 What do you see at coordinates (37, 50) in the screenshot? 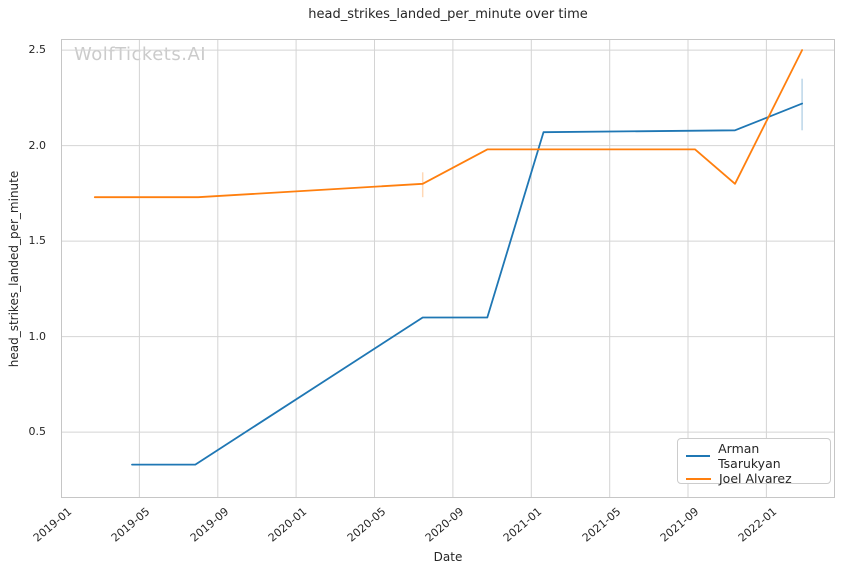
I see `y-tick-label: 2.5` at bounding box center [37, 50].